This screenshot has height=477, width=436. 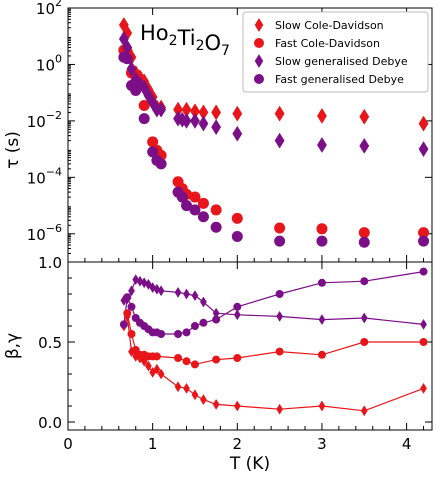 I want to click on bottom-y-tick-label: 0.5, so click(x=50, y=343).